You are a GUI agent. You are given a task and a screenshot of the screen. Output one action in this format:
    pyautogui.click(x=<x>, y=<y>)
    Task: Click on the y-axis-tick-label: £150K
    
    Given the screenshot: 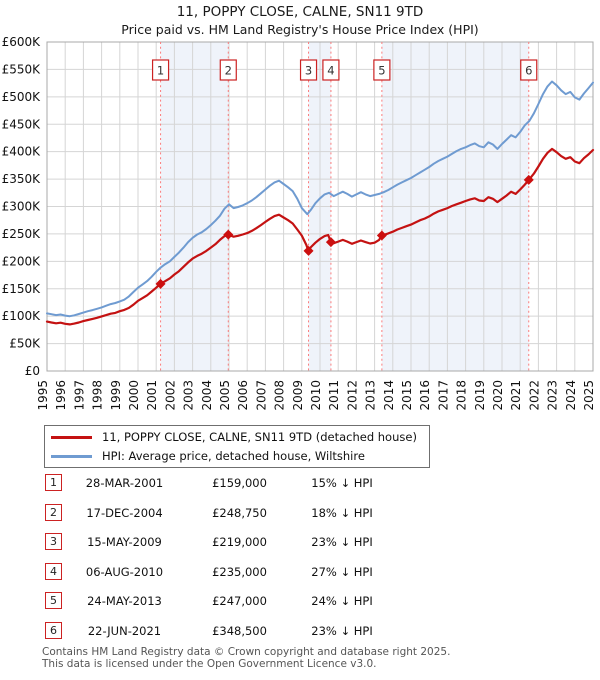 What is the action you would take?
    pyautogui.click(x=22, y=289)
    